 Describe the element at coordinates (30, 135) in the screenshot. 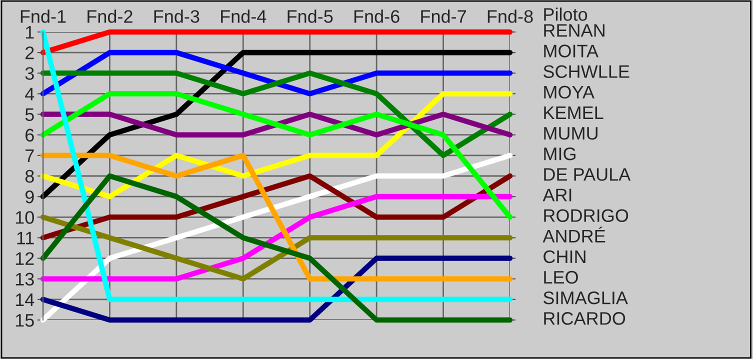

I see `y-tick-label: 6` at that location.